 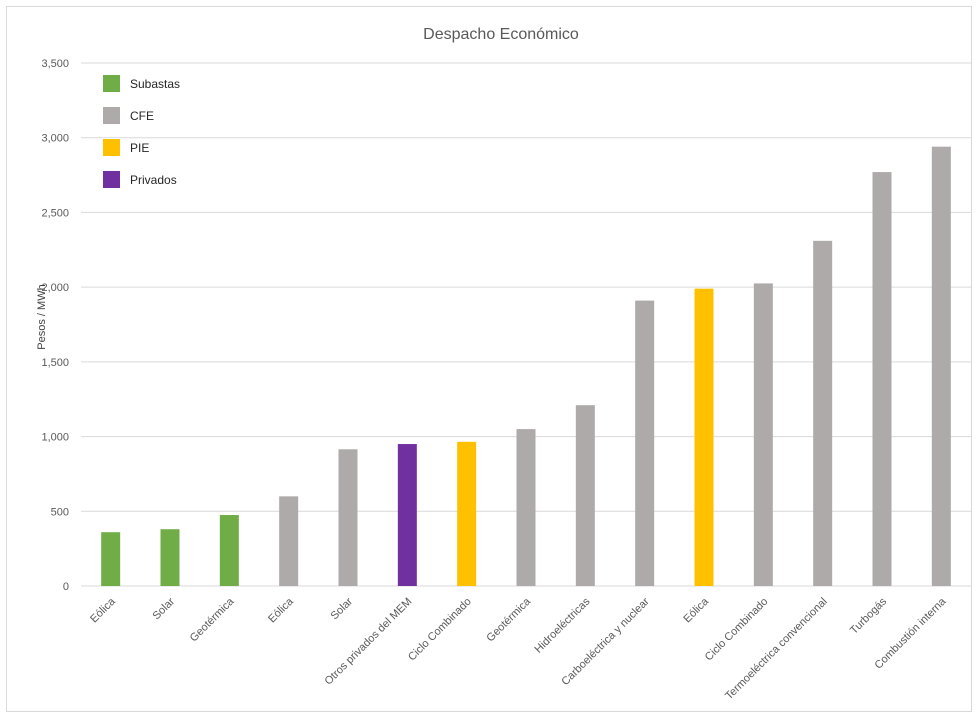 I want to click on x-tick-label: Termoeléctrica convencional, so click(x=776, y=649).